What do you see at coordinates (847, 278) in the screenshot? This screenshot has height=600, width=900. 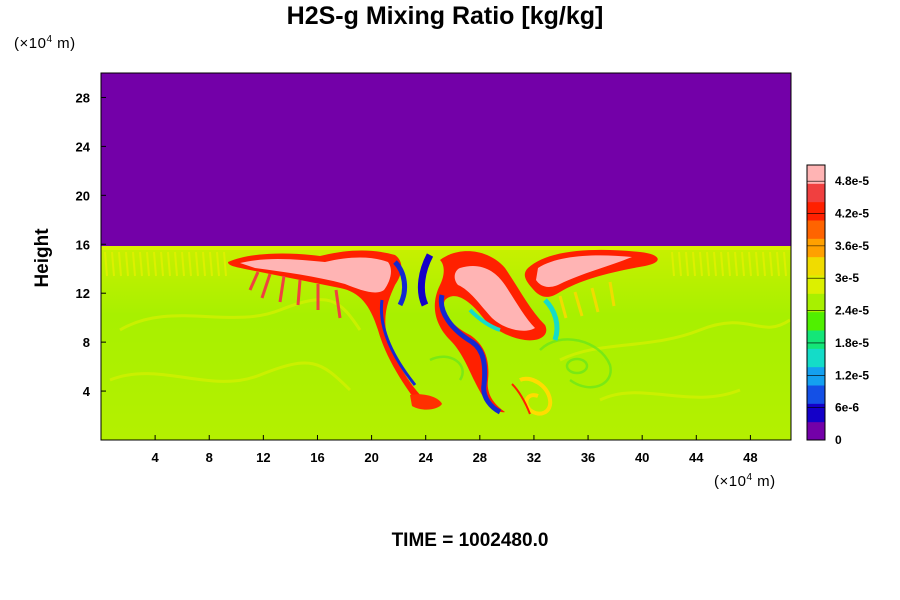 I see `colorbar-tick-label: 3e-5` at bounding box center [847, 278].